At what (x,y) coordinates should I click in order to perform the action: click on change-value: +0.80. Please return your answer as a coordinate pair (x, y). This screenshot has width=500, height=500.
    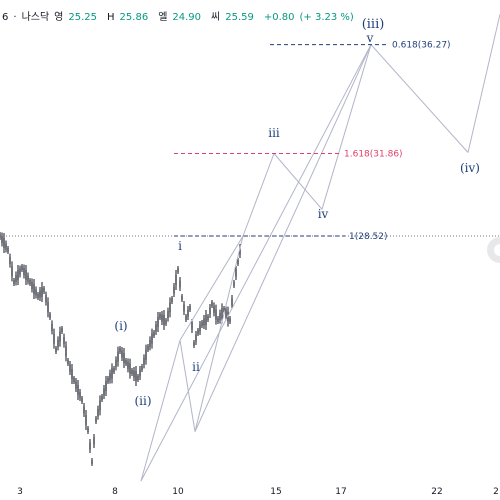
    Looking at the image, I should click on (279, 17).